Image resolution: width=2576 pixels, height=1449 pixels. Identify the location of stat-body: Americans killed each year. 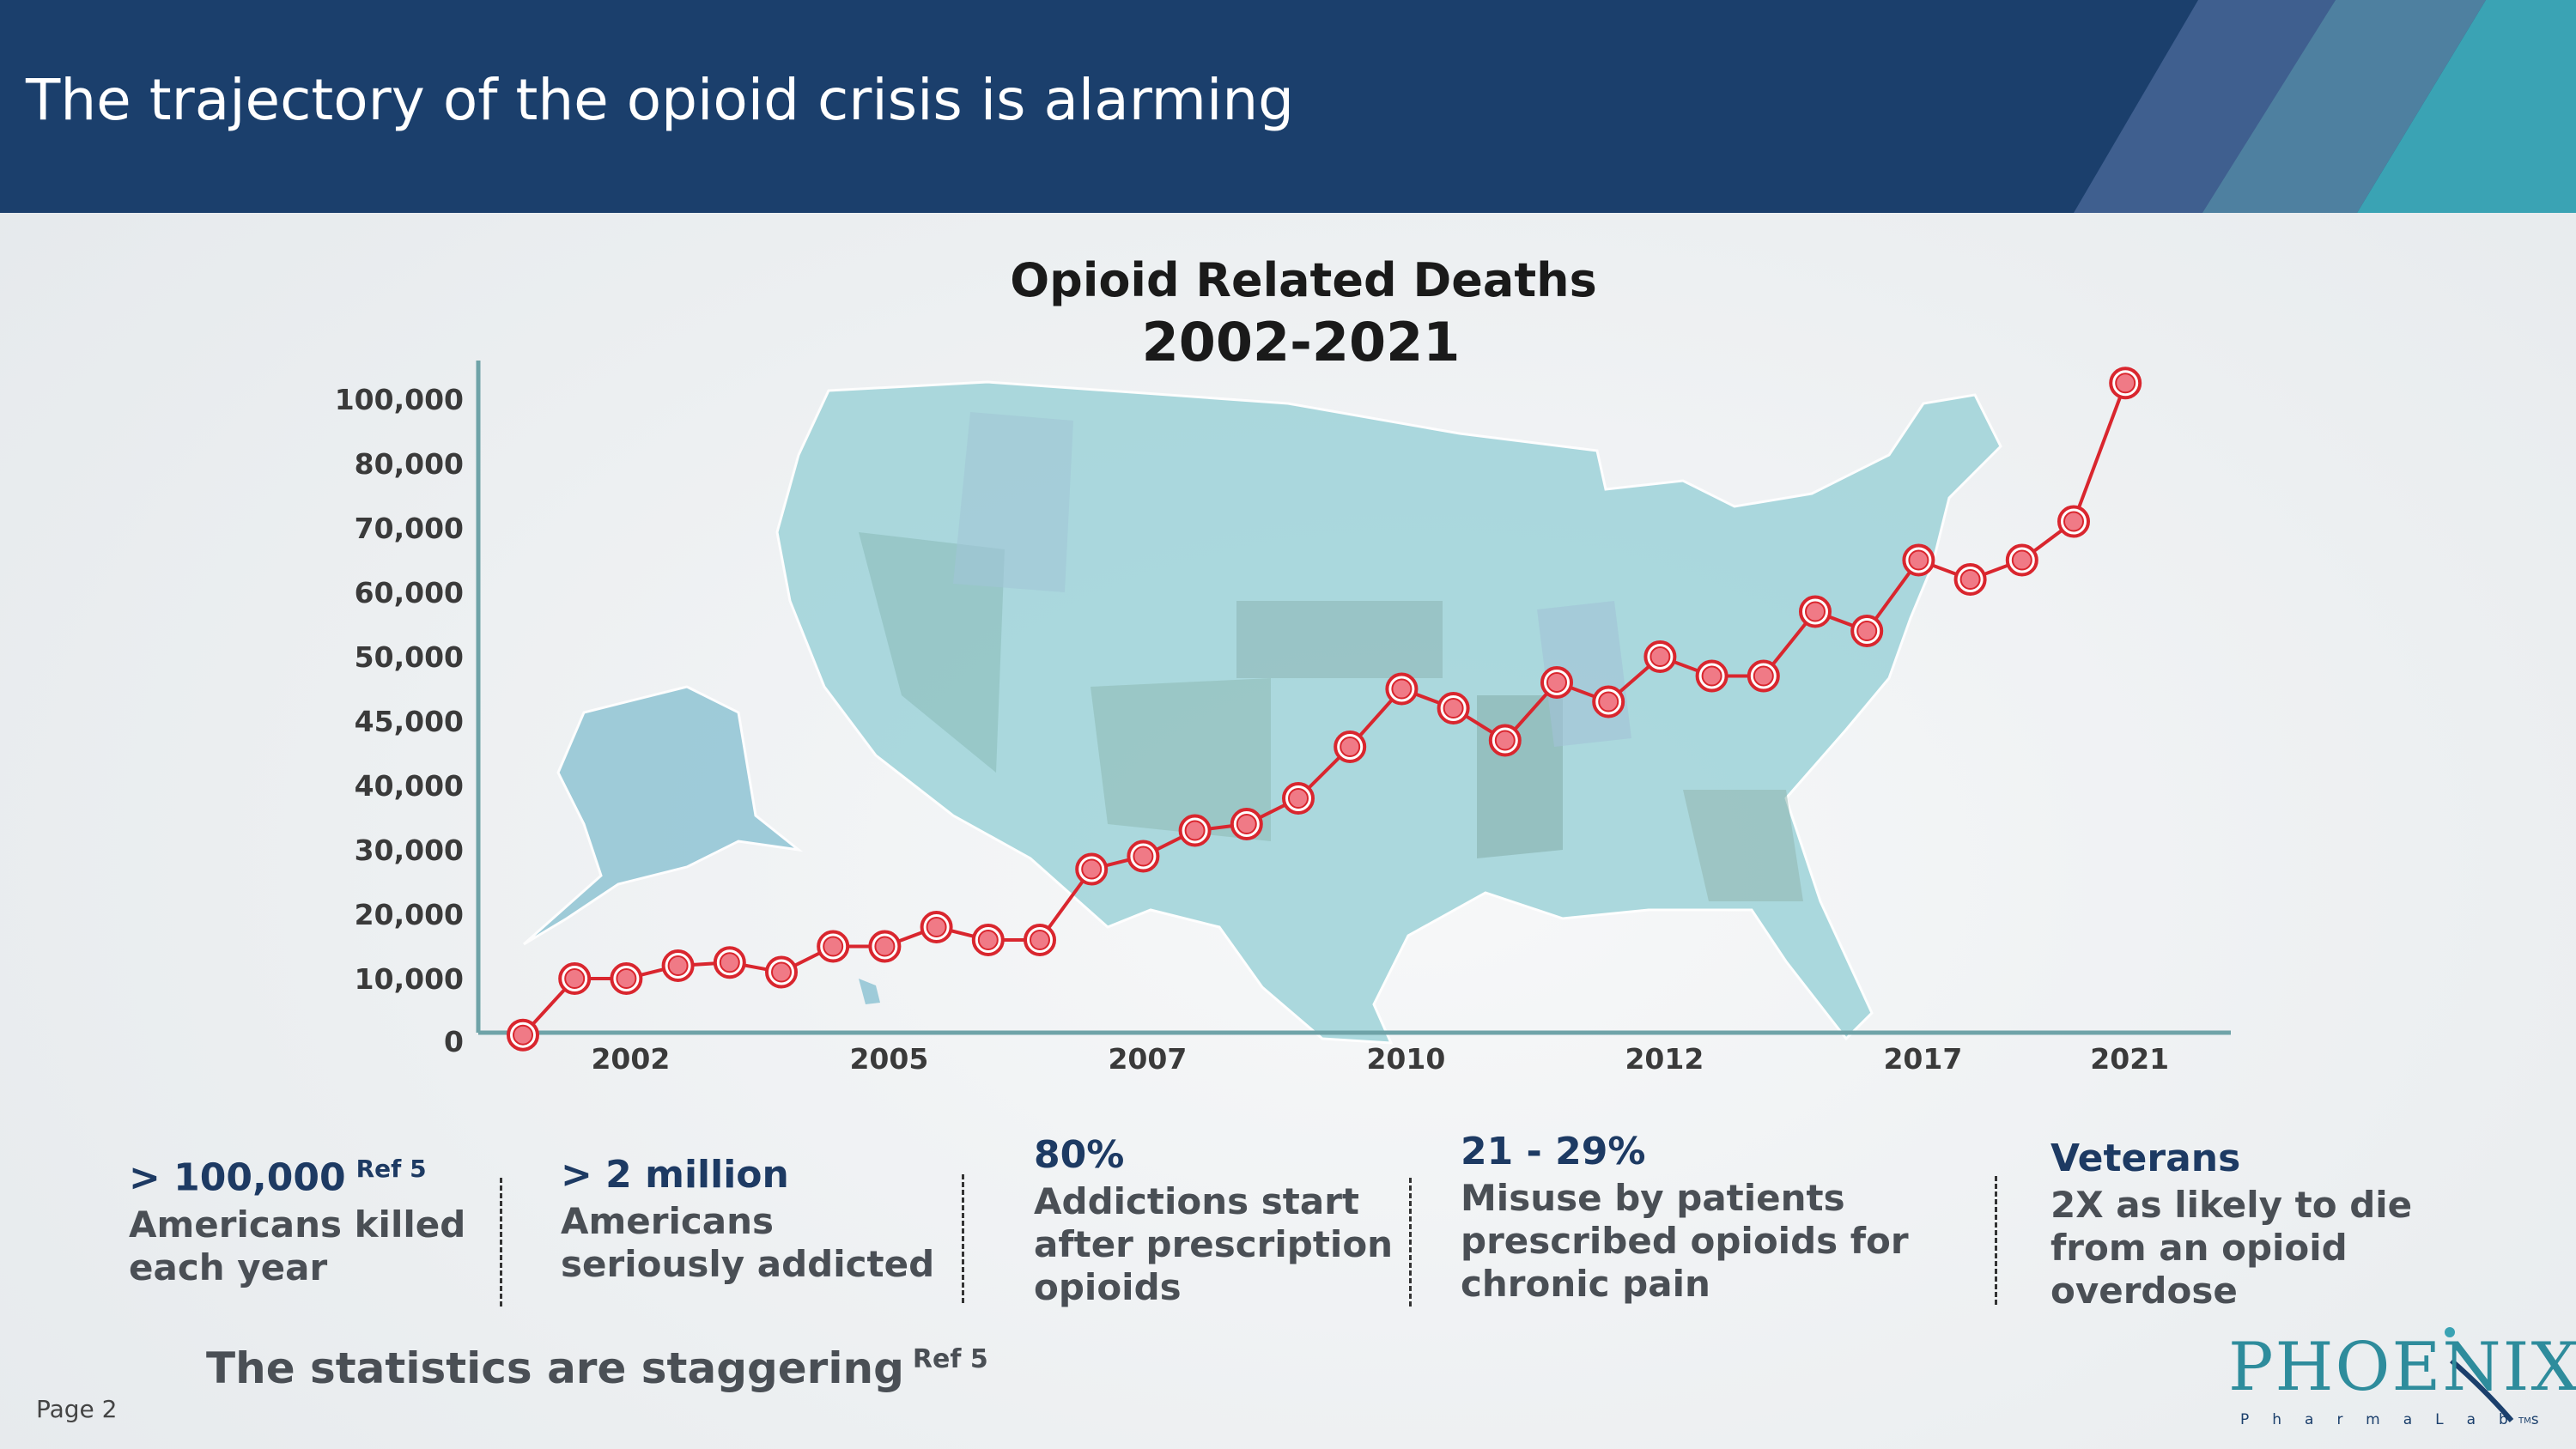
(297, 1246).